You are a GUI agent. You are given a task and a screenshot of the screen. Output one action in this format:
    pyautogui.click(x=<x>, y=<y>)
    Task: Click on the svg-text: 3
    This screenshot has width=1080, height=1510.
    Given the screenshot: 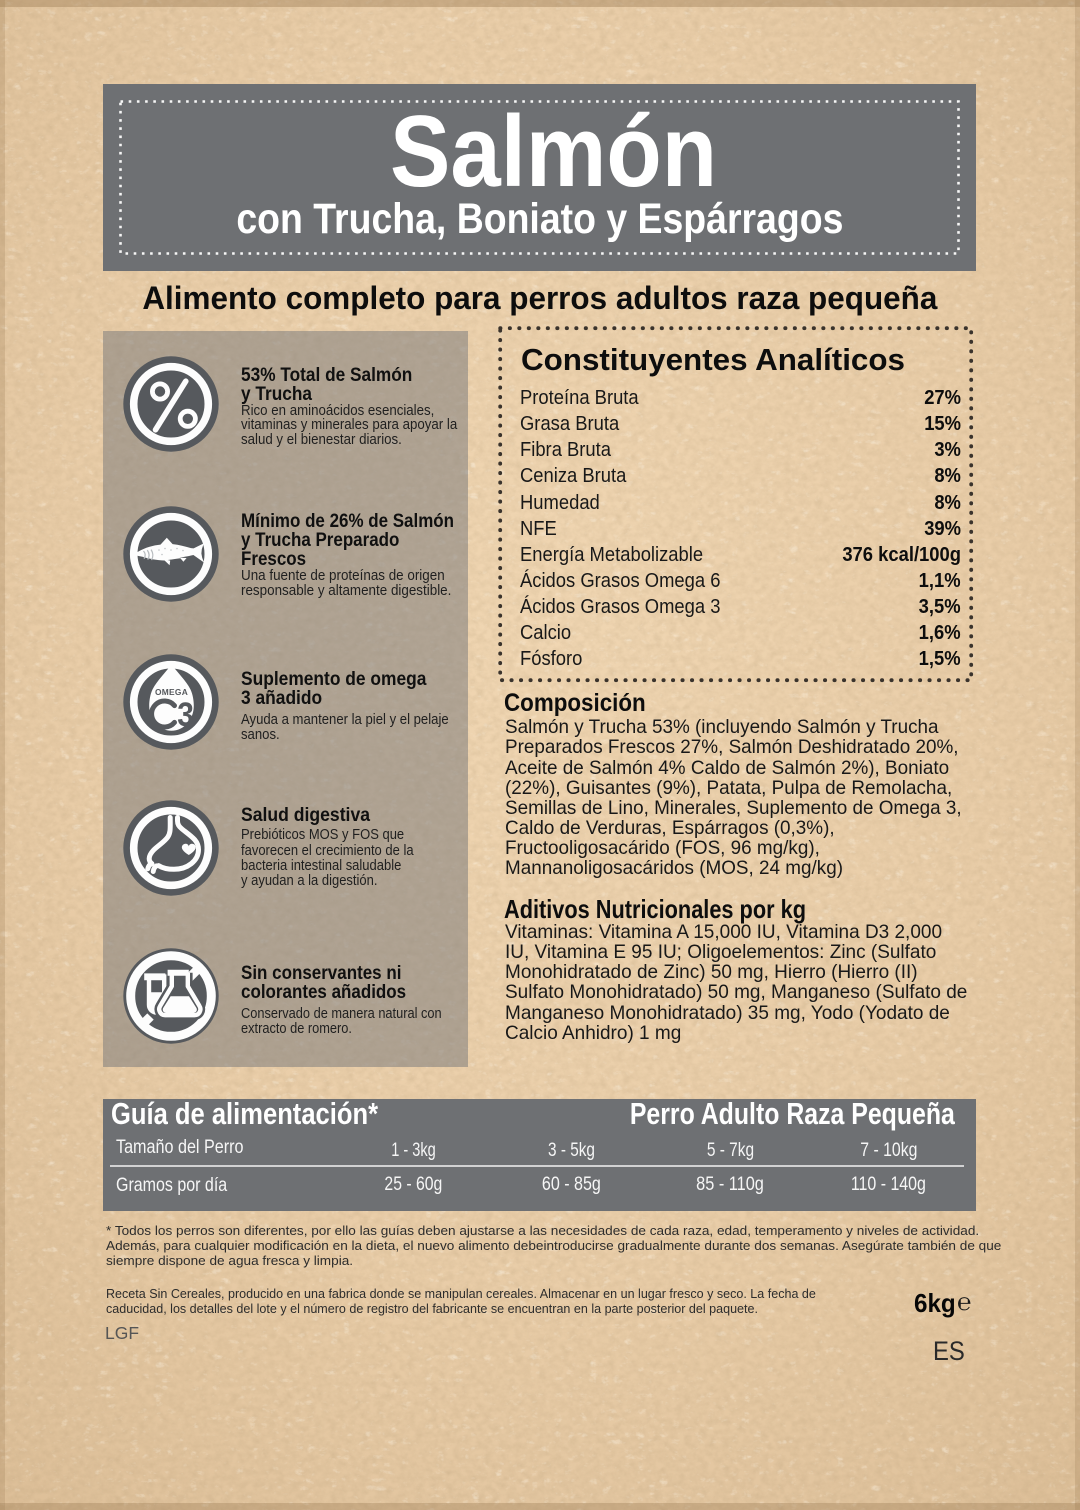 What is the action you would take?
    pyautogui.click(x=185, y=714)
    